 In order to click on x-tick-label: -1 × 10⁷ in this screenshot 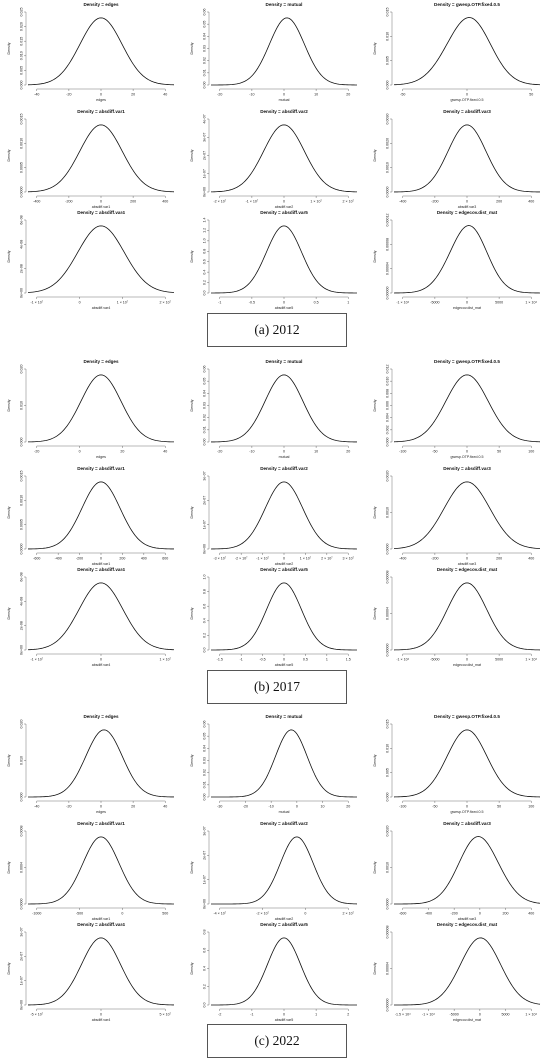, I will do `click(36, 660)`.